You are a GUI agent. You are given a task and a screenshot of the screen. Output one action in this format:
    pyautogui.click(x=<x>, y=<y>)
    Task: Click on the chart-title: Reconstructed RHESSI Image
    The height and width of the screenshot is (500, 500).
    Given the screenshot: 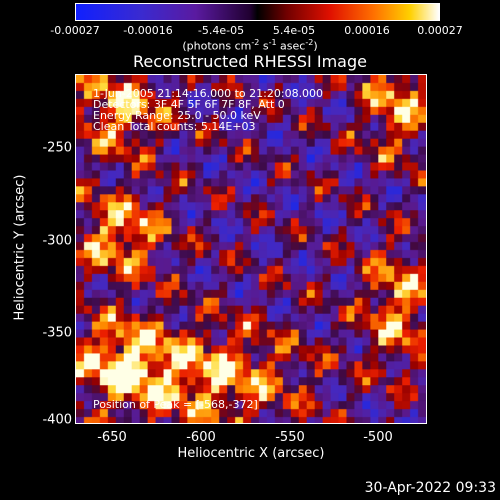 What is the action you would take?
    pyautogui.click(x=250, y=61)
    